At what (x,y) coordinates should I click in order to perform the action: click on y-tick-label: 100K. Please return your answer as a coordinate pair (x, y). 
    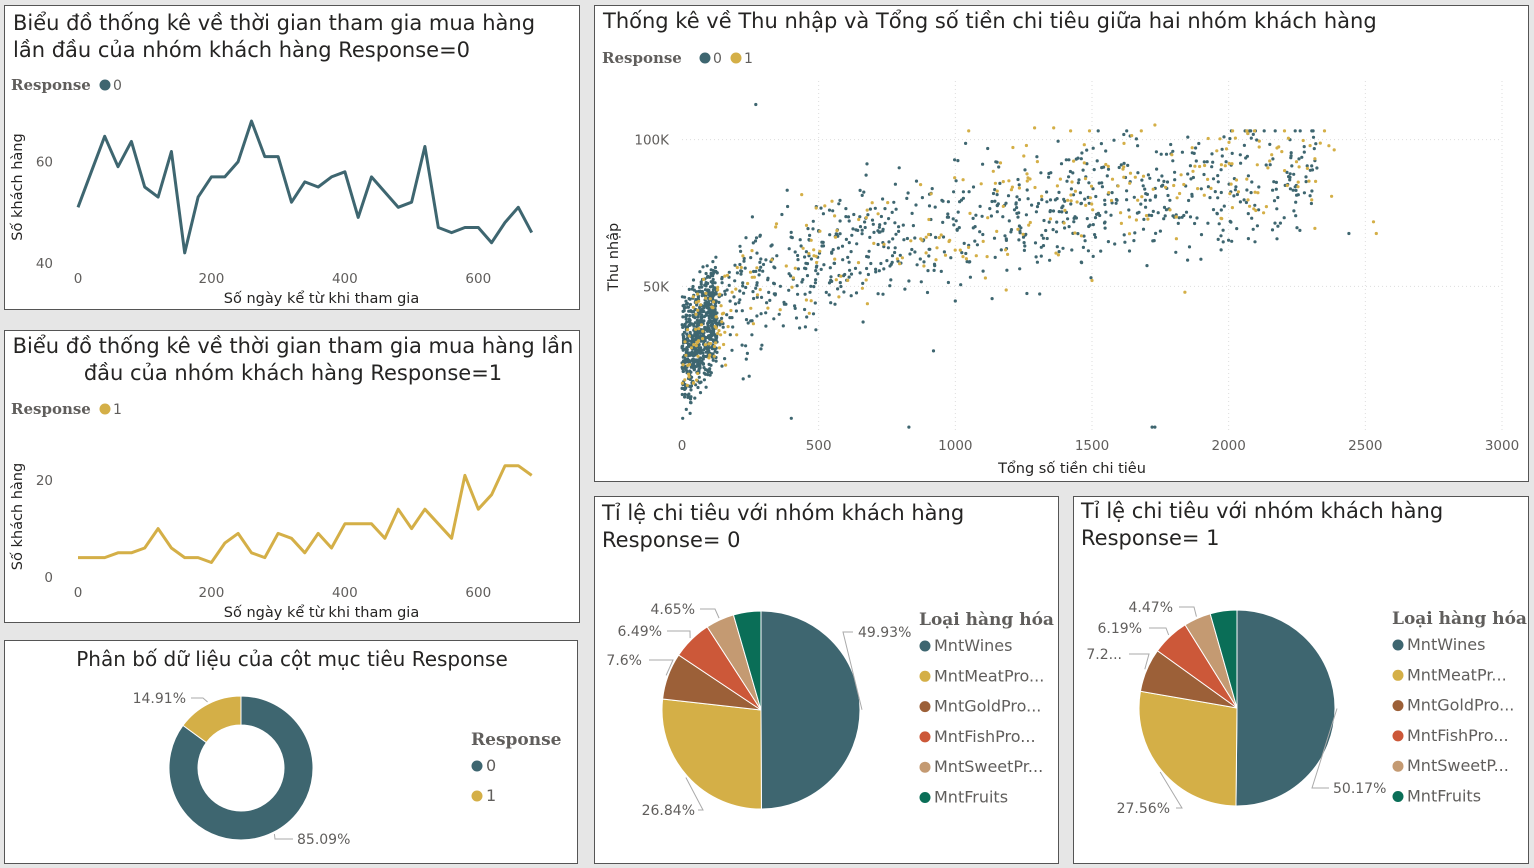
    Looking at the image, I should click on (652, 141).